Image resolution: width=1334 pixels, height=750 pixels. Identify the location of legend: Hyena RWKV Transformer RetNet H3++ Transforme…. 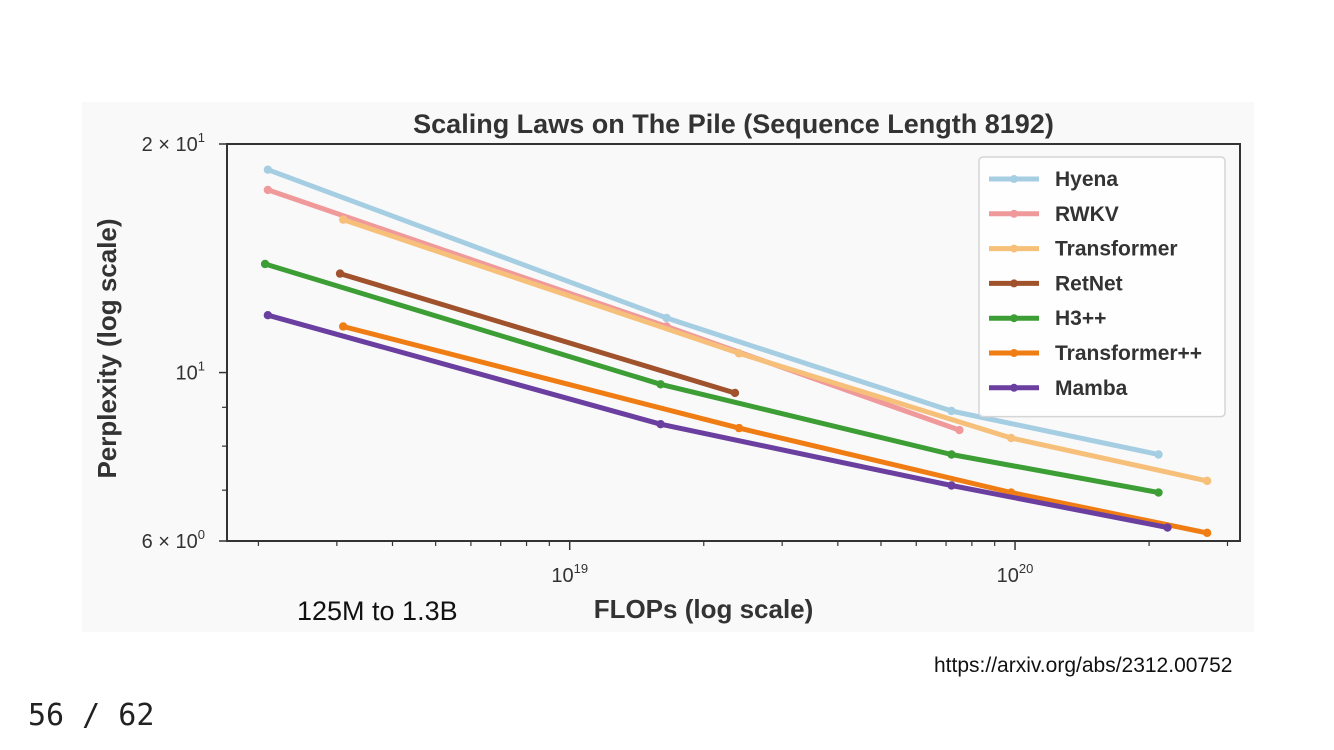
(1102, 287).